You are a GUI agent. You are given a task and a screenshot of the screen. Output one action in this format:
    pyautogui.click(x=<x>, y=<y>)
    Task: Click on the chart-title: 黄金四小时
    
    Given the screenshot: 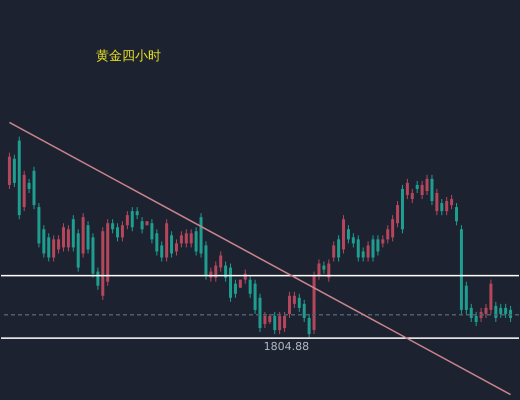 What is the action you would take?
    pyautogui.click(x=128, y=56)
    